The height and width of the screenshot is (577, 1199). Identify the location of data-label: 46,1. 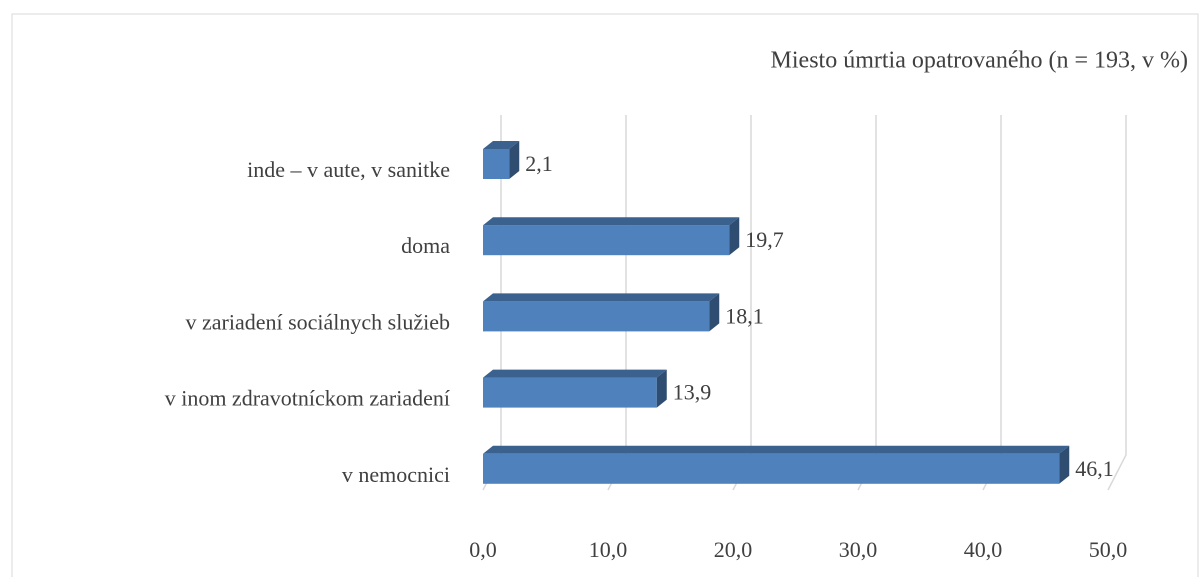
(1094, 468).